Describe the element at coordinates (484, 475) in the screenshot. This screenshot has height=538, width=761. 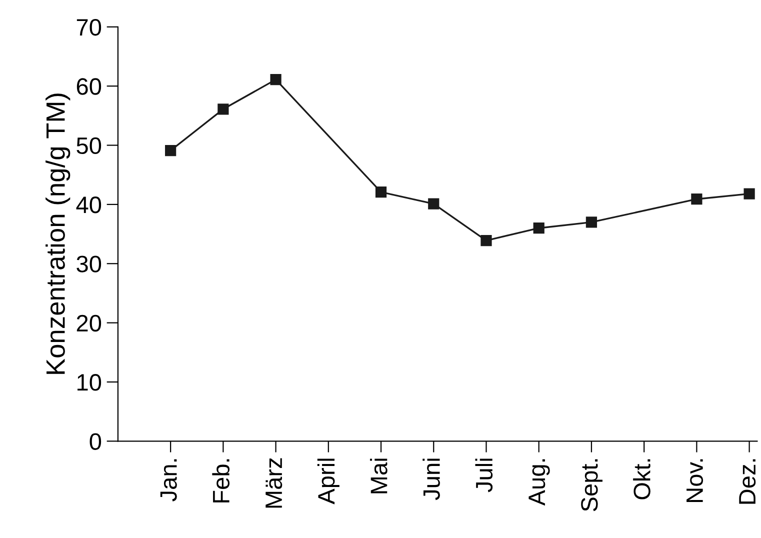
I see `x-tick-label: Juli` at that location.